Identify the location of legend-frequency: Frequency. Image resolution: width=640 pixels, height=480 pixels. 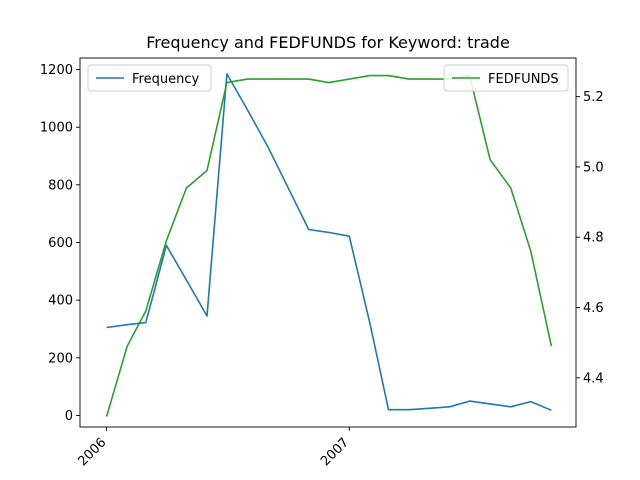
(149, 78).